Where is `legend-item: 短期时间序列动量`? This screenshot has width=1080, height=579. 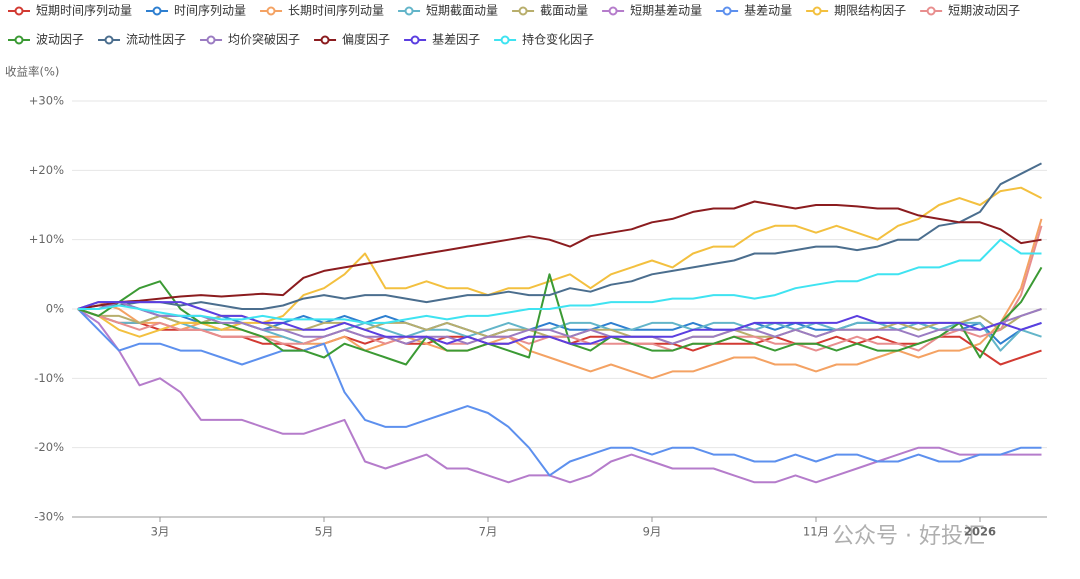
legend-item: 短期时间序列动量 is located at coordinates (70, 10).